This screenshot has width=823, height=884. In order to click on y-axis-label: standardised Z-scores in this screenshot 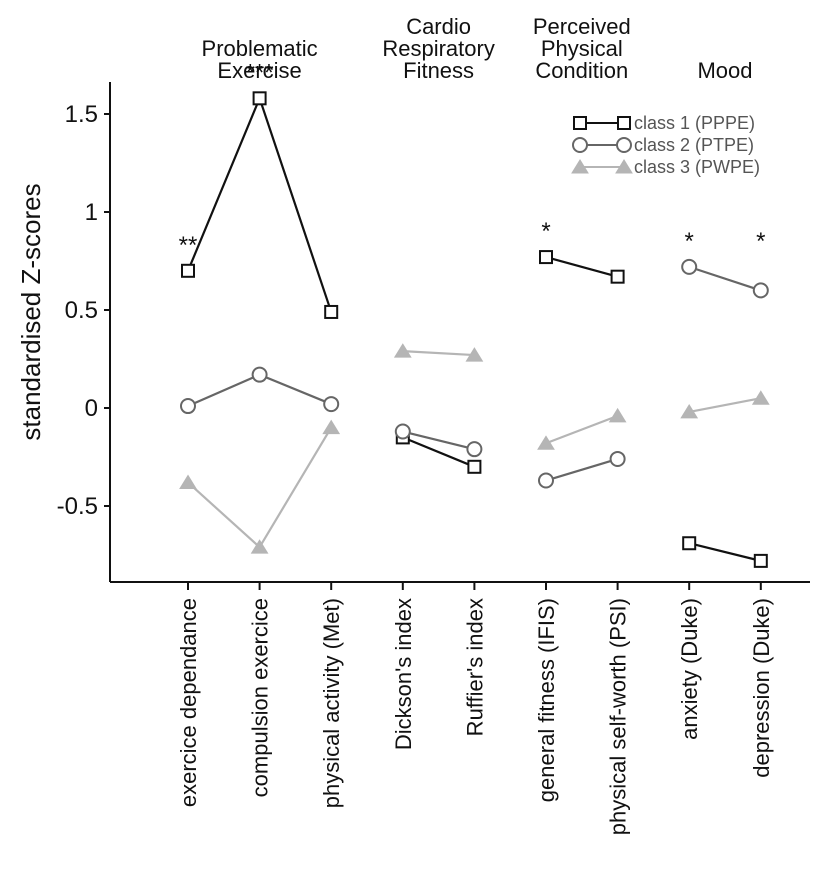, I will do `click(31, 311)`.